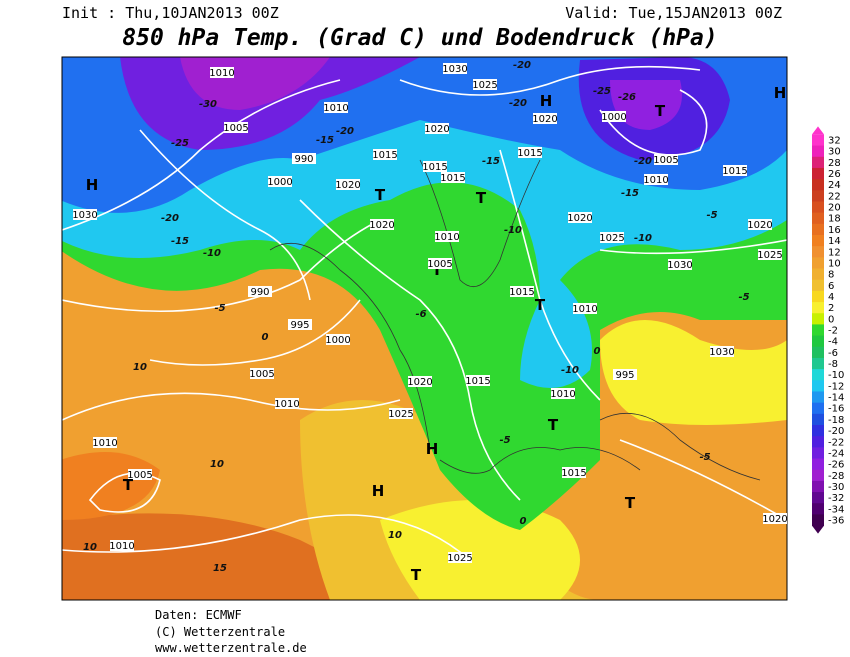 The width and height of the screenshot is (850, 657). I want to click on colorbar-label: 26, so click(834, 174).